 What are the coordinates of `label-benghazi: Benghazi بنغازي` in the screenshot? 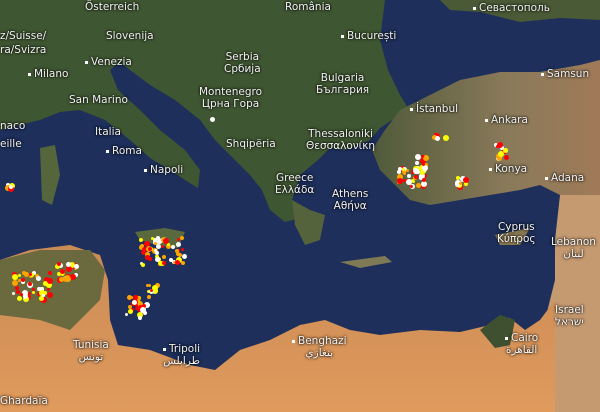 It's located at (319, 347).